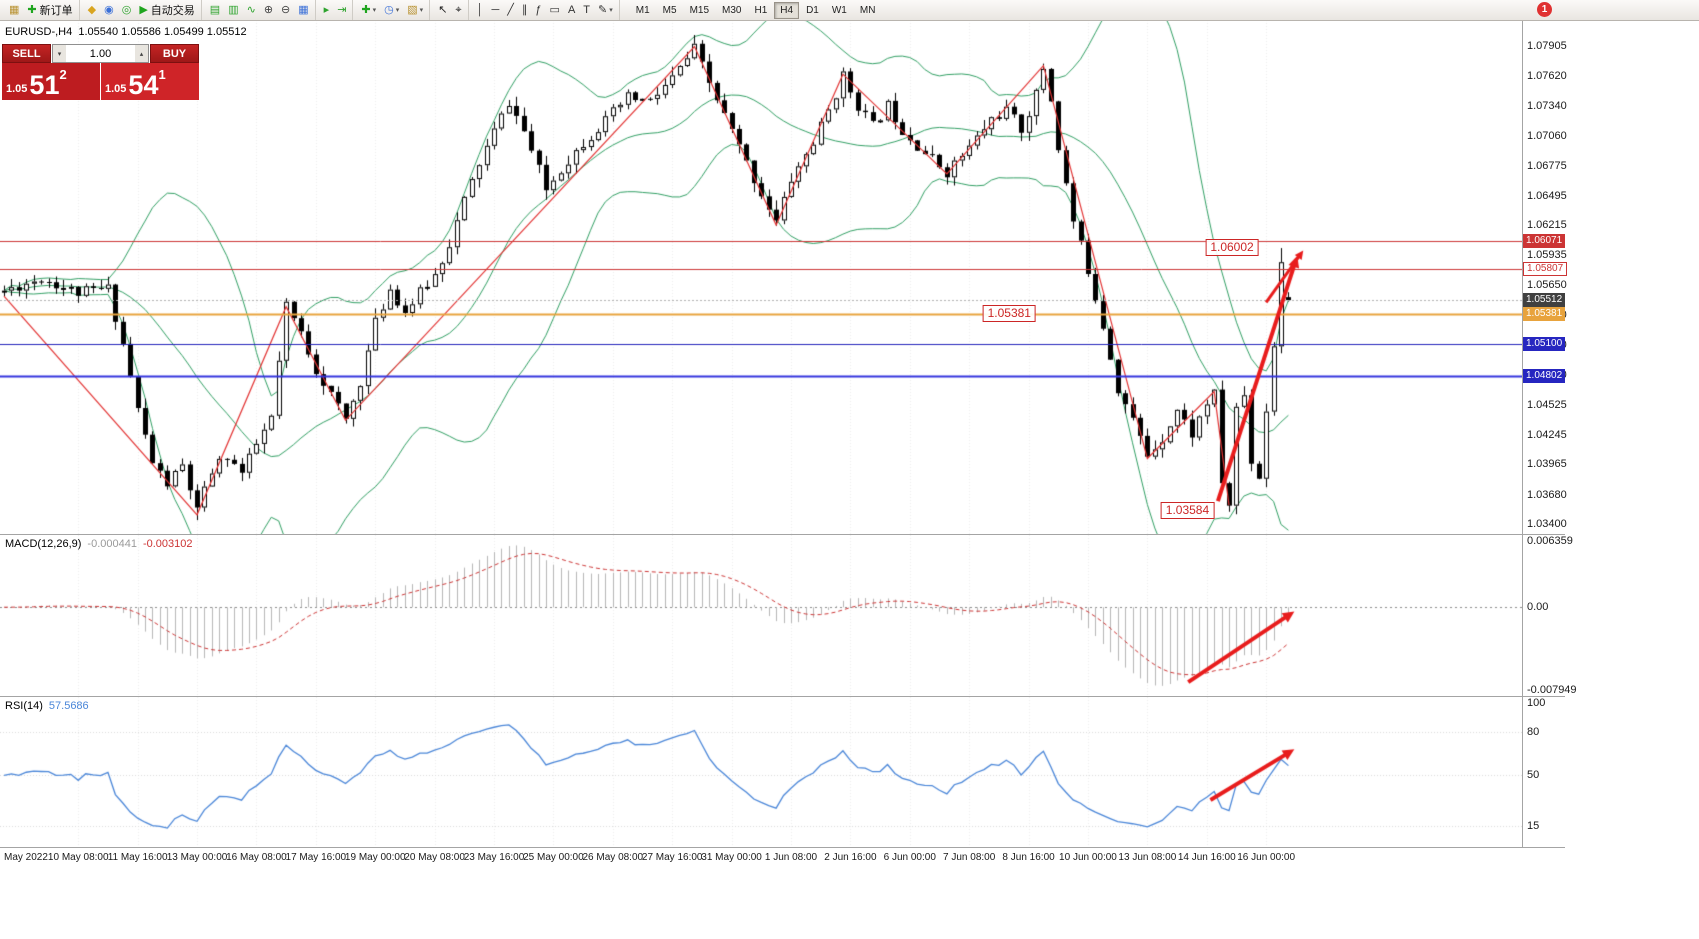 The image size is (1699, 939). What do you see at coordinates (787, 10) in the screenshot?
I see `timeframe-h4-button: H4` at bounding box center [787, 10].